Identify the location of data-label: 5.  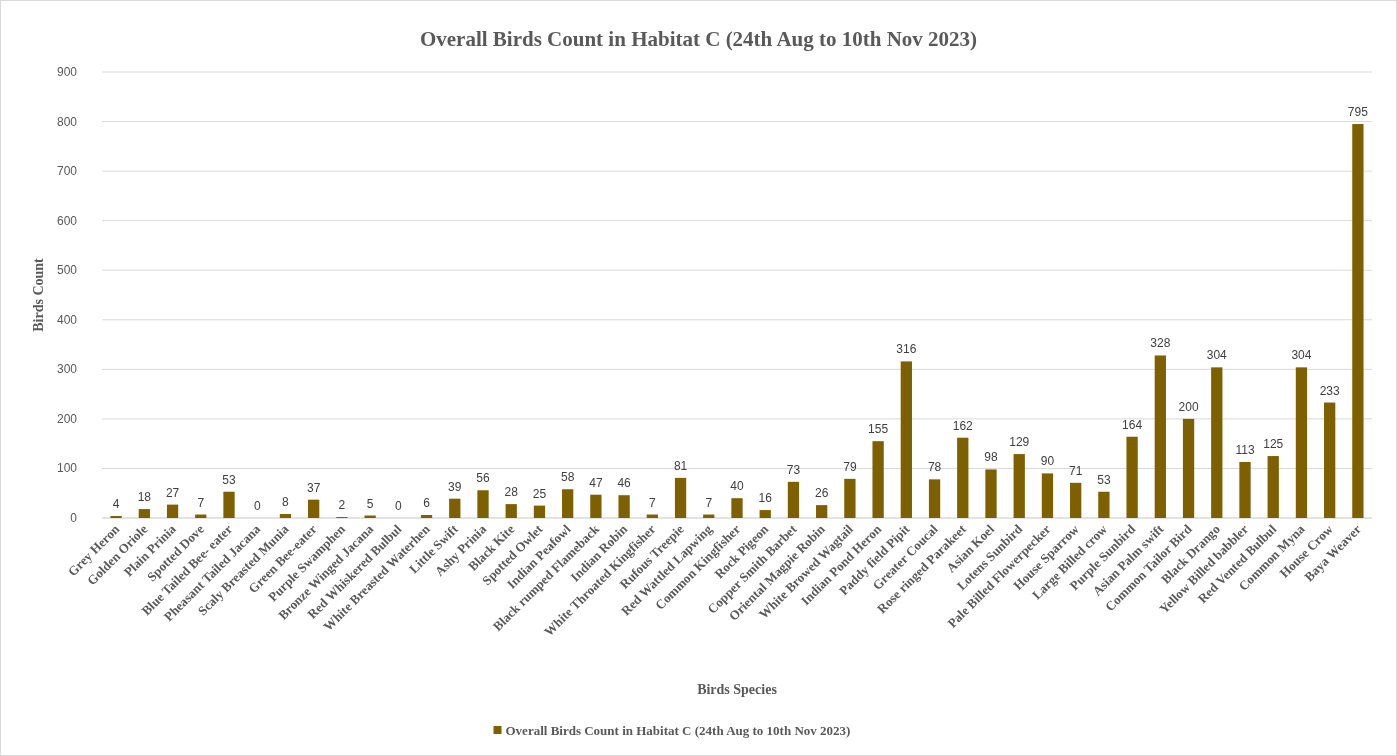
(370, 503).